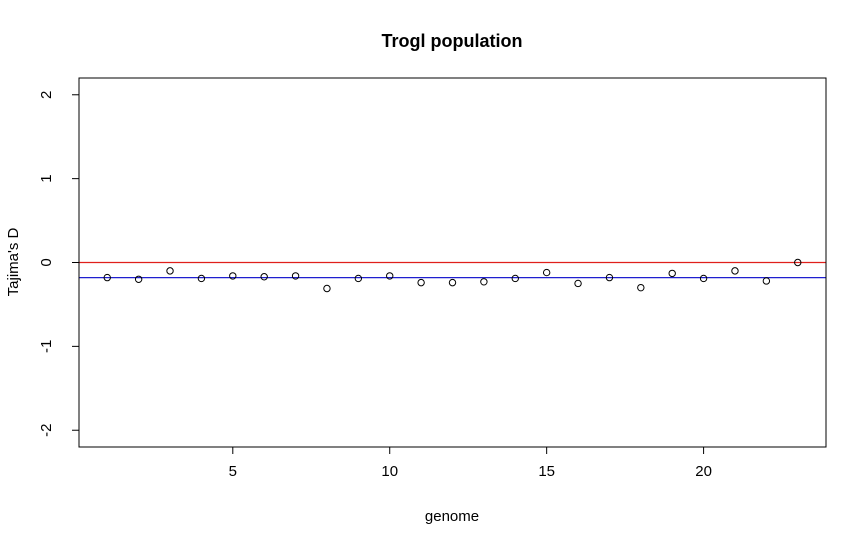 This screenshot has height=550, width=867. I want to click on x-tick-label: 20, so click(703, 471).